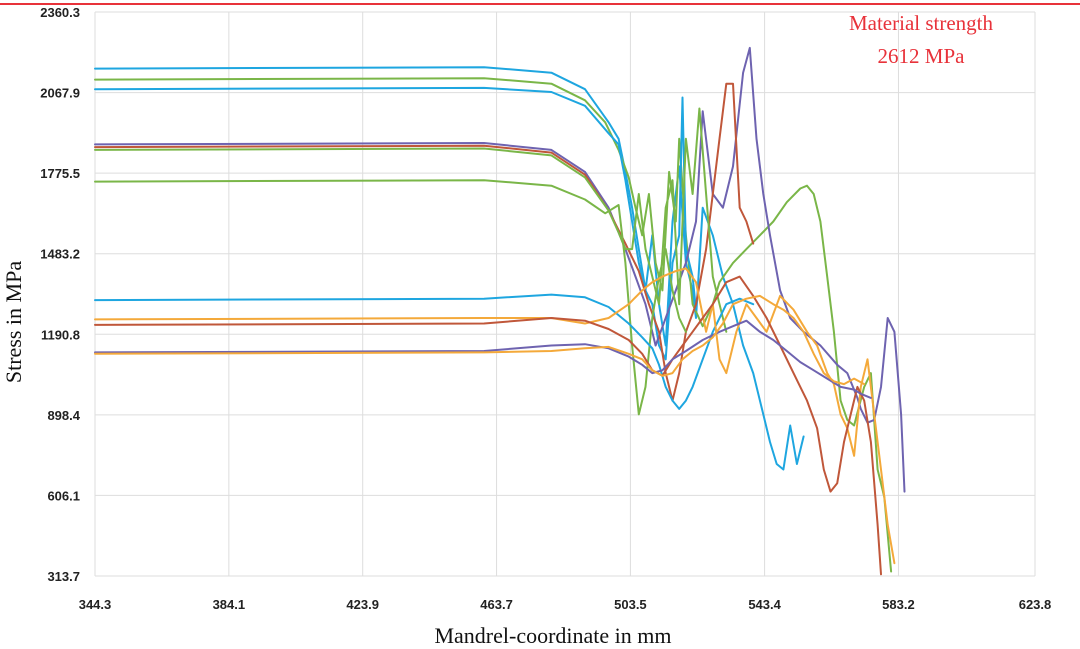 This screenshot has height=649, width=1080. Describe the element at coordinates (921, 23) in the screenshot. I see `material-strength-label: Material strength` at that location.